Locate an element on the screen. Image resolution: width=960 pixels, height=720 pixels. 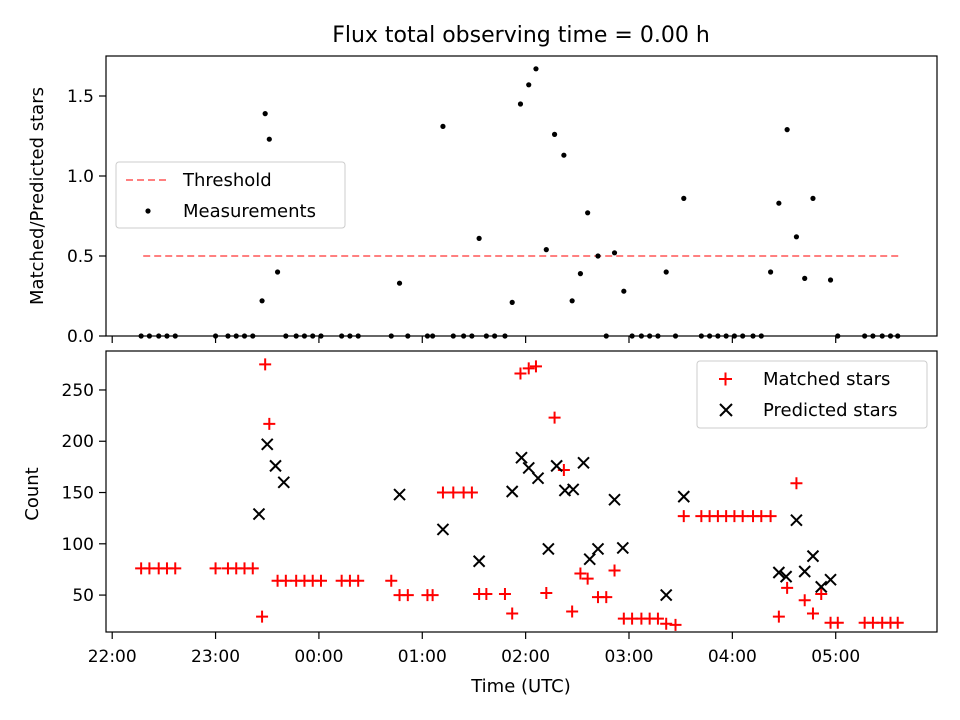
x-tick-label: 22:00 is located at coordinates (112, 657).